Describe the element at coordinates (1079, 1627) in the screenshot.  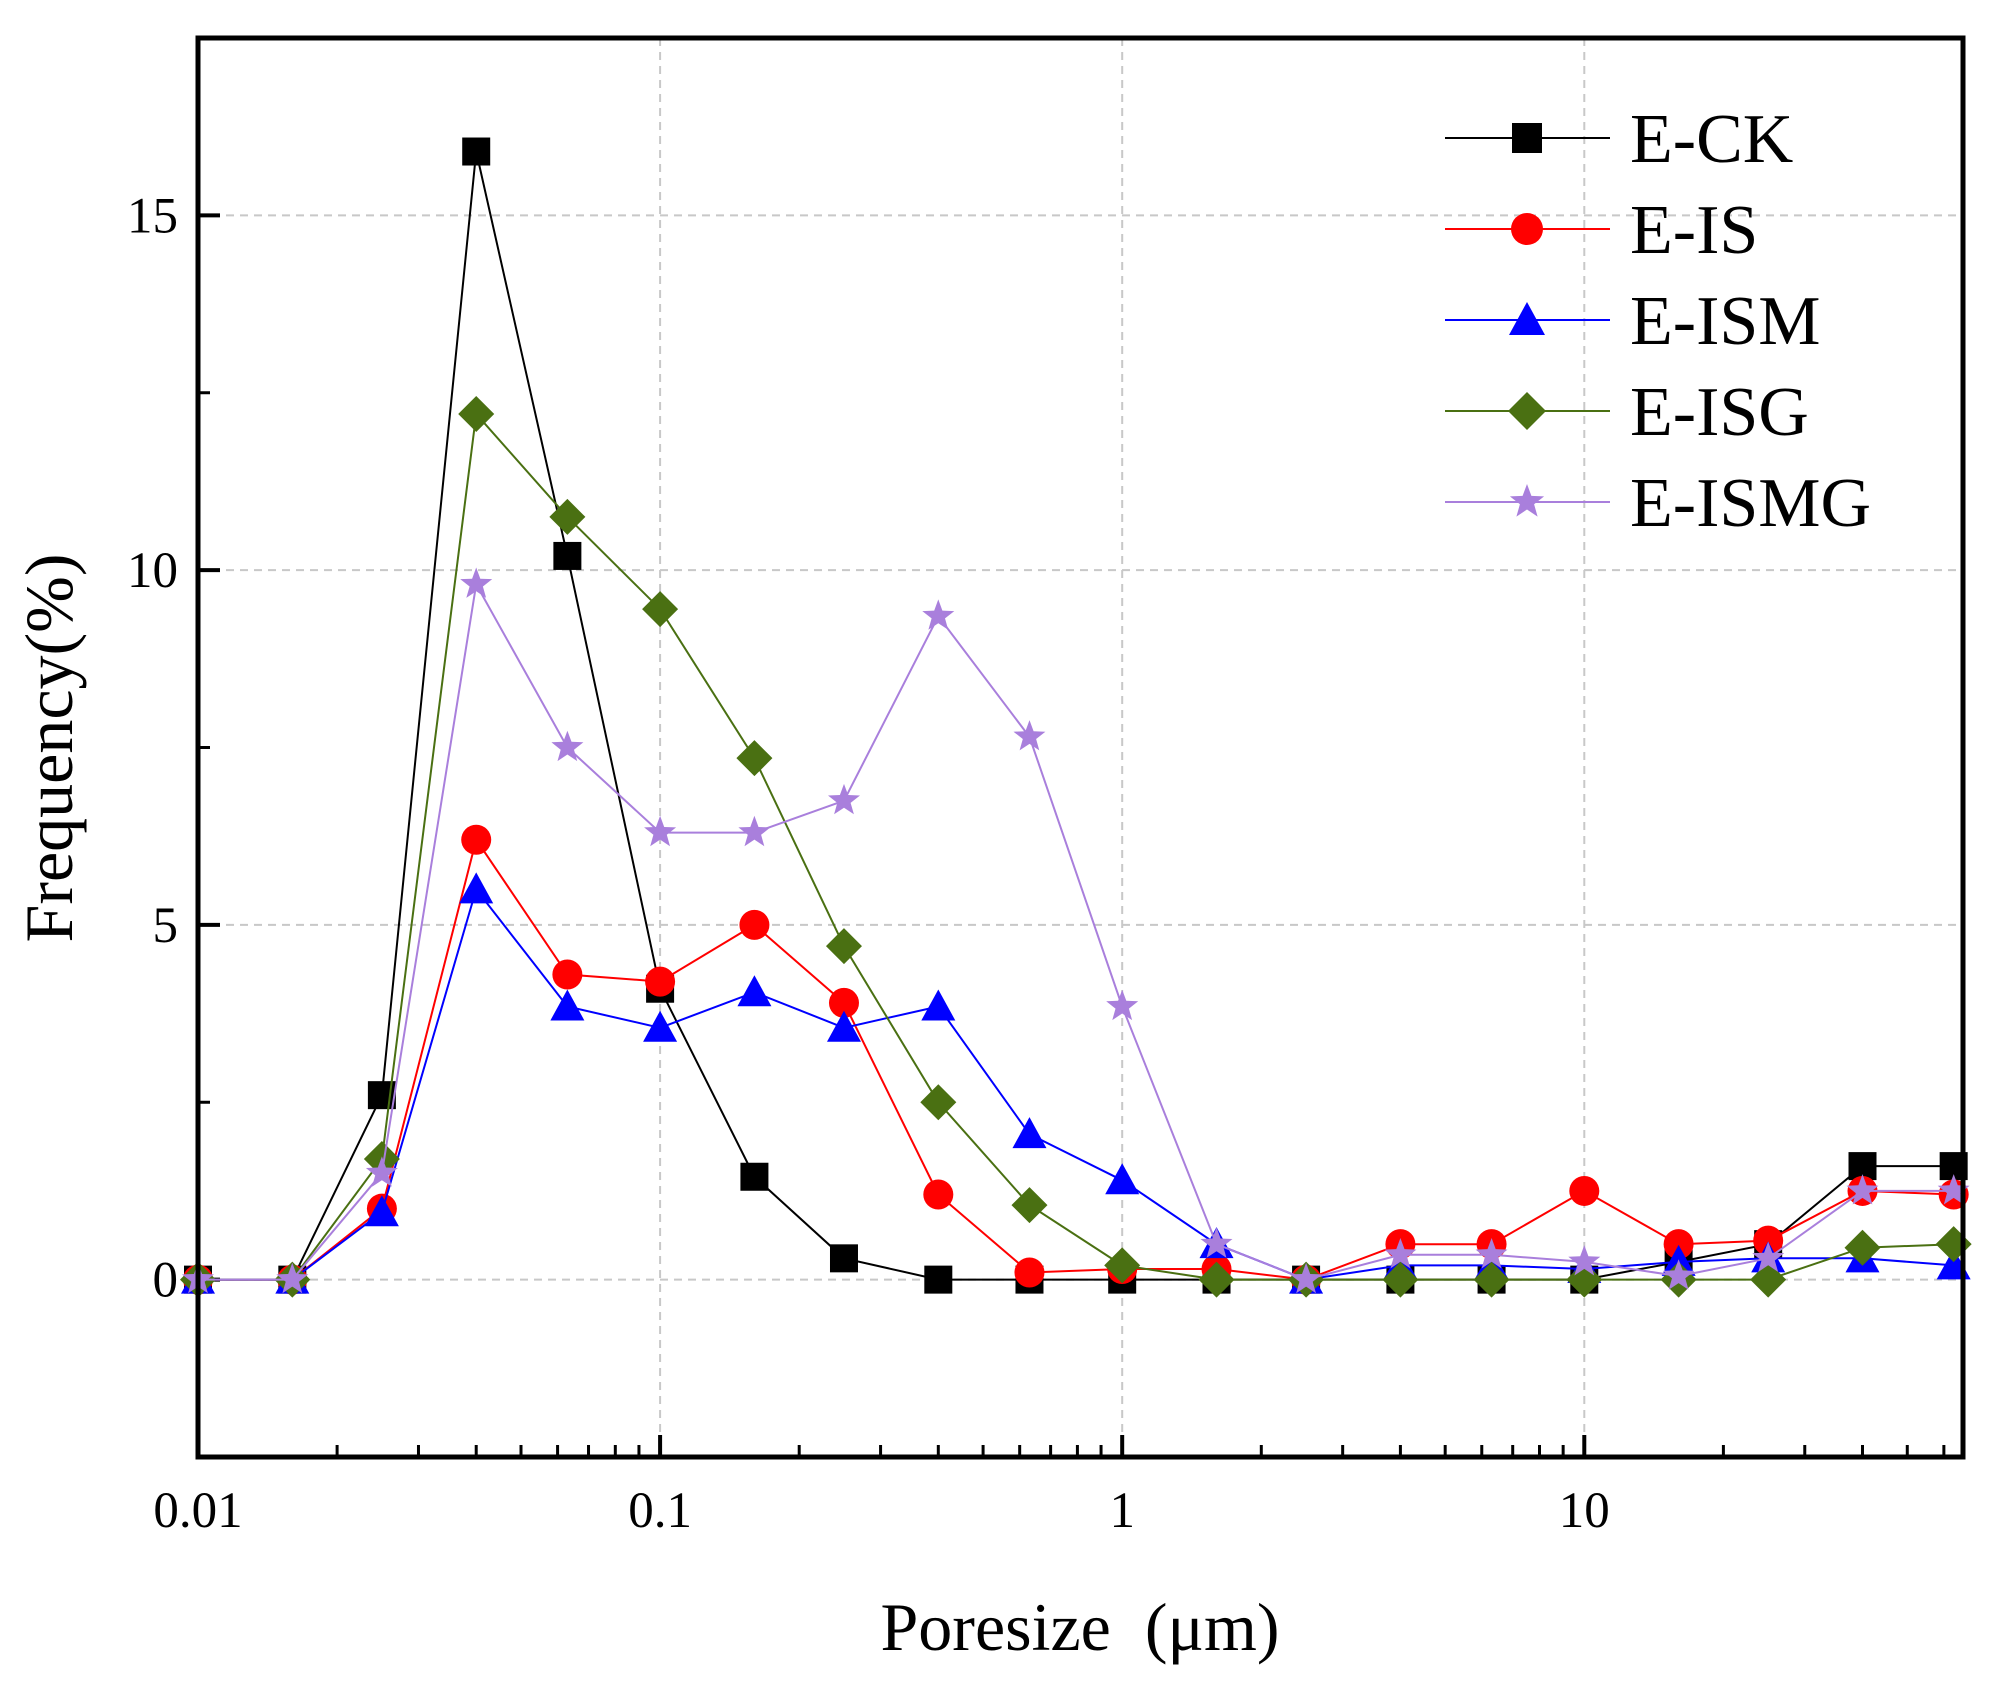
I see `x-axis-title: Poresize (μm)` at that location.